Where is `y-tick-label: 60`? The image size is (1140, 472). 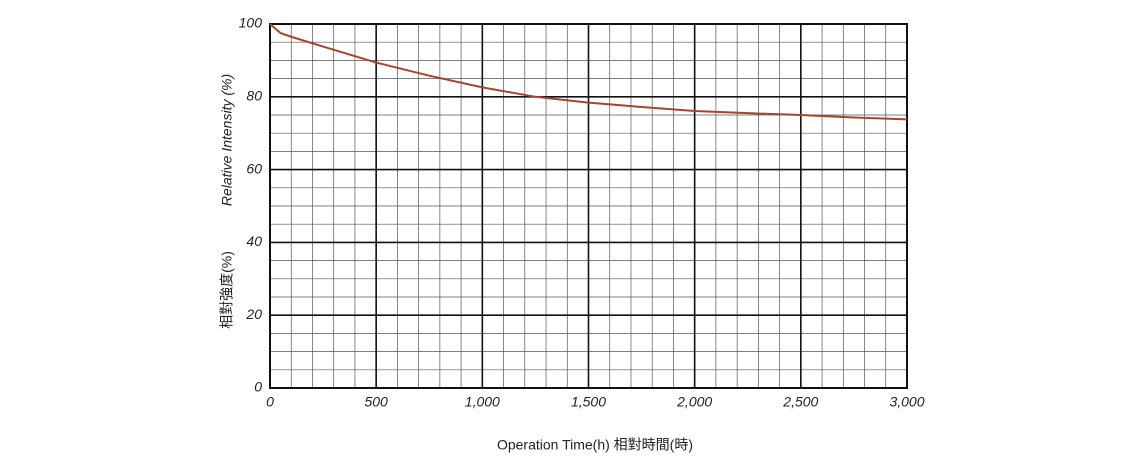
y-tick-label: 60 is located at coordinates (254, 168).